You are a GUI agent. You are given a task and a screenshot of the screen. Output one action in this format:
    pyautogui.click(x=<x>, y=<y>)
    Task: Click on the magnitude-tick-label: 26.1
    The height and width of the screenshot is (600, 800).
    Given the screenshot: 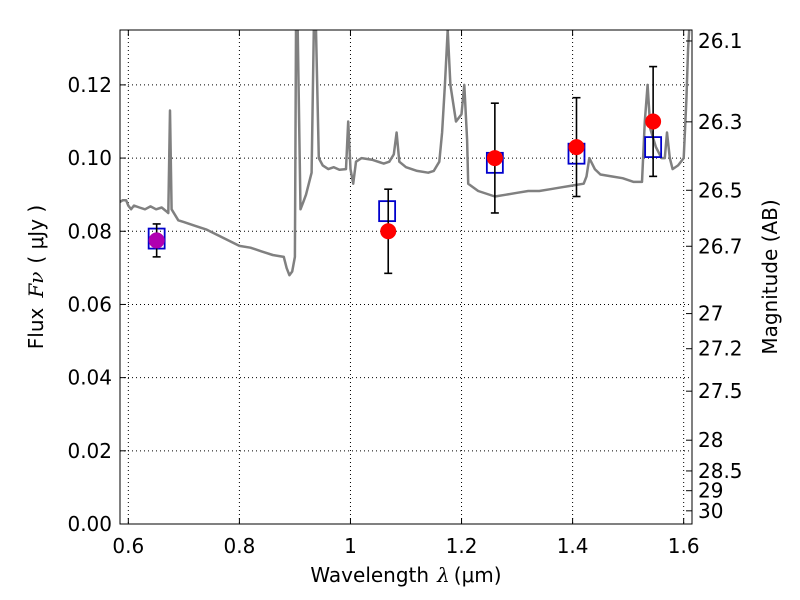 What is the action you would take?
    pyautogui.click(x=720, y=41)
    